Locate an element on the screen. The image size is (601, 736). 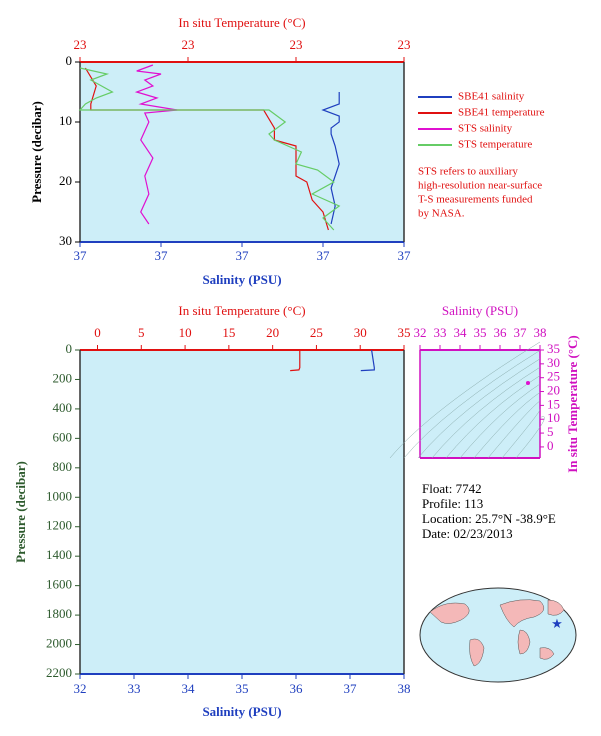
legend-label: SBE41 temperature is located at coordinates (501, 113).